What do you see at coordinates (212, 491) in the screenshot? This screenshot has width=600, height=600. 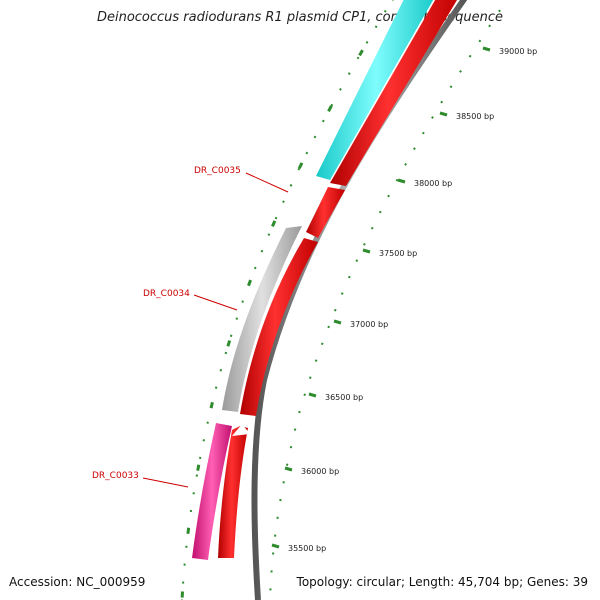 I see `gene-feature-magenta` at bounding box center [212, 491].